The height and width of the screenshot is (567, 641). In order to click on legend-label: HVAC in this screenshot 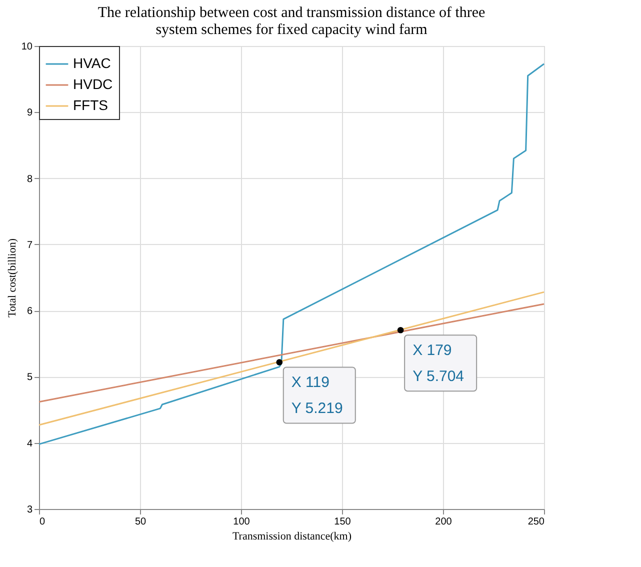, I will do `click(92, 63)`.